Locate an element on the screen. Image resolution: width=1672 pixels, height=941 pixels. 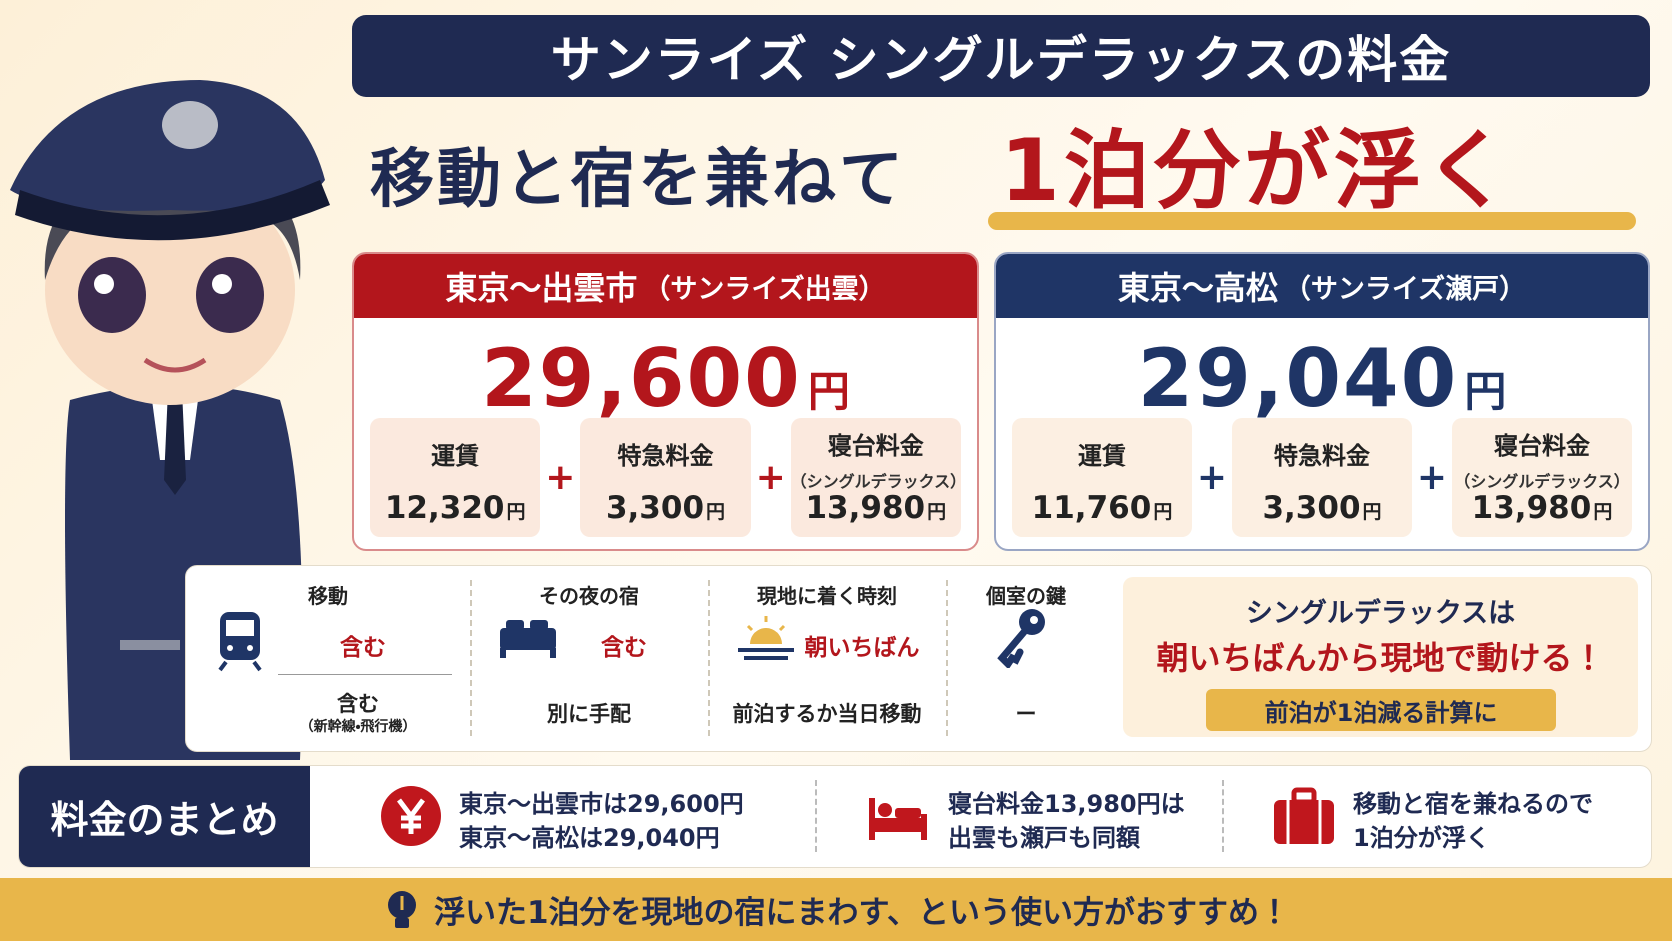
fare-label: 特急料金 is located at coordinates (665, 456).